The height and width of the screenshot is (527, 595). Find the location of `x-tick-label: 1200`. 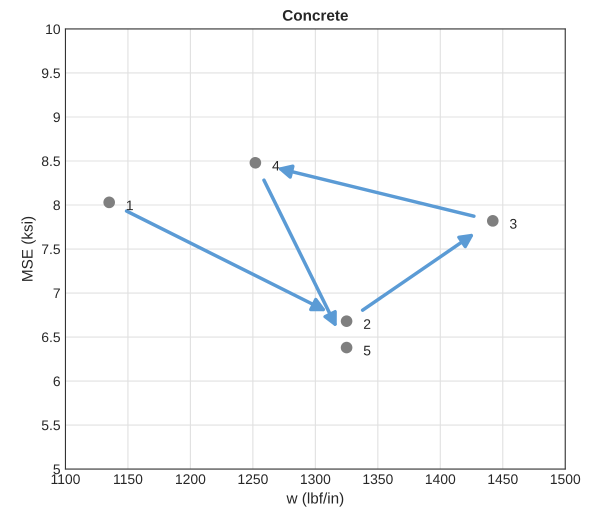

x-tick-label: 1200 is located at coordinates (191, 479).